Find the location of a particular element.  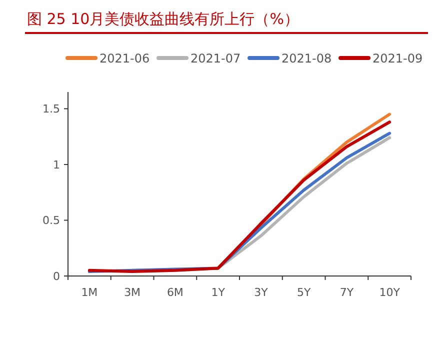

y-tick-label: 0.5 is located at coordinates (51, 221).